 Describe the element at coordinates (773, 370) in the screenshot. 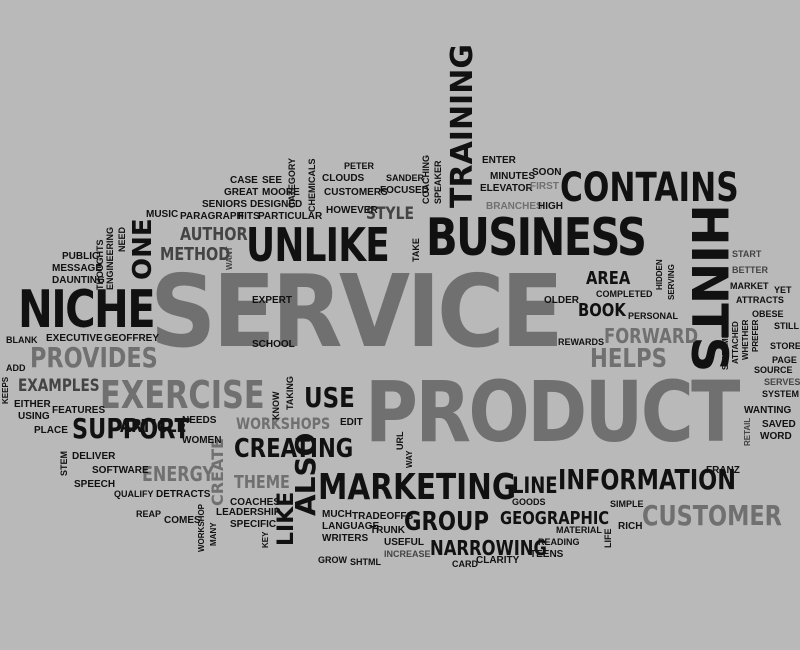

I see `word-source: SOURCE` at that location.